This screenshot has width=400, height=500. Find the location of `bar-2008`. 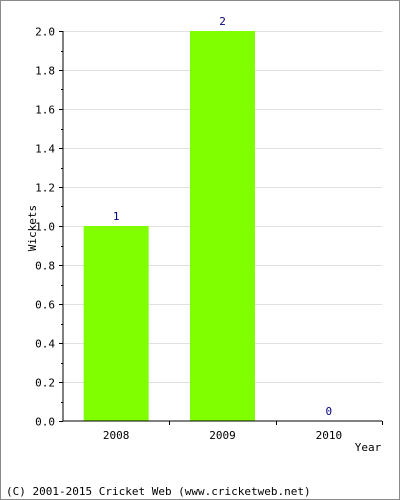

bar-2008 is located at coordinates (116, 323).